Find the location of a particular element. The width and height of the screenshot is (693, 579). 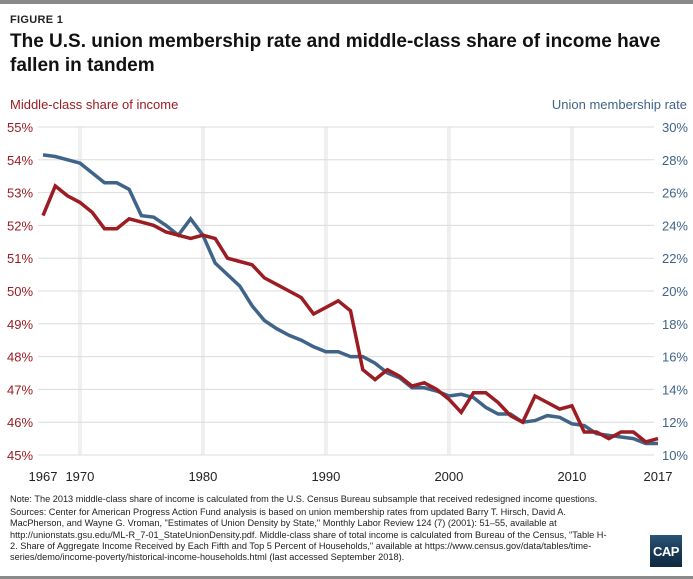

left-tick-label: 48% is located at coordinates (20, 357).